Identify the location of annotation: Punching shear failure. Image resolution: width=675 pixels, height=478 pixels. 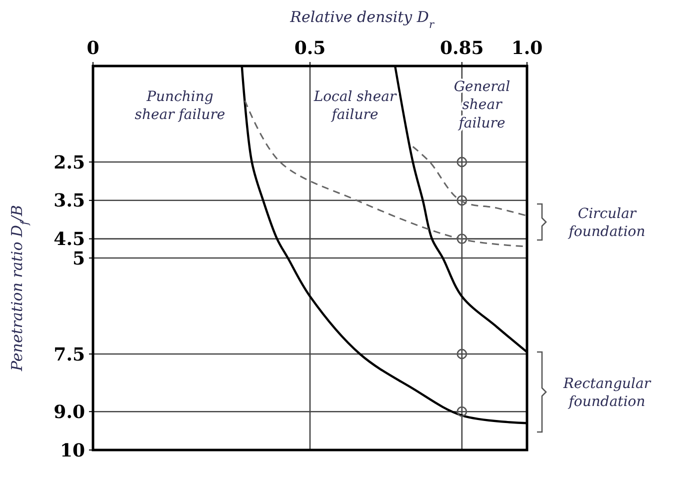
(180, 106).